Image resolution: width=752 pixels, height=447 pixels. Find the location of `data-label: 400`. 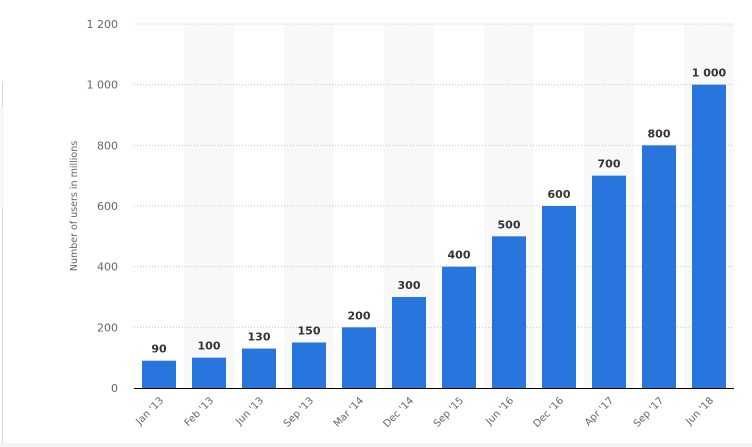

data-label: 400 is located at coordinates (459, 255).